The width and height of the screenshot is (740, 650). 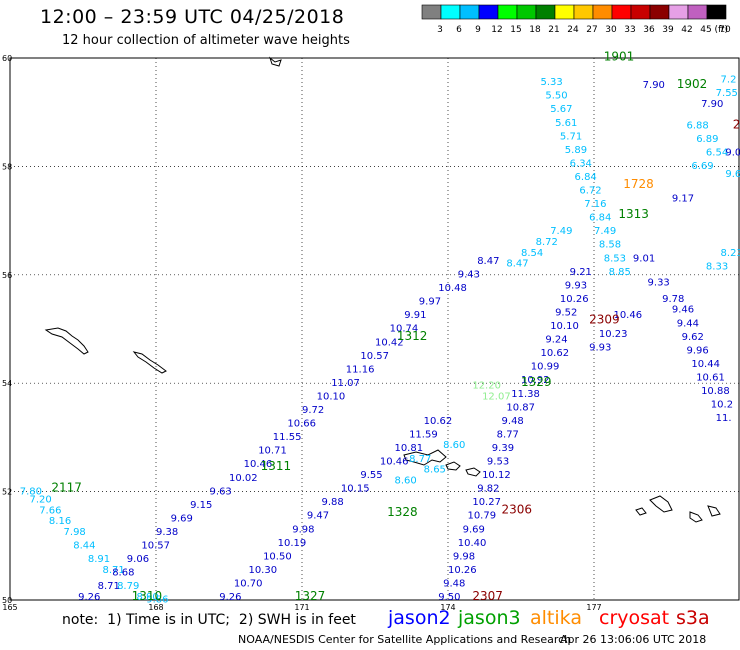 What do you see at coordinates (355, 489) in the screenshot?
I see `wave-height-label: 10.15` at bounding box center [355, 489].